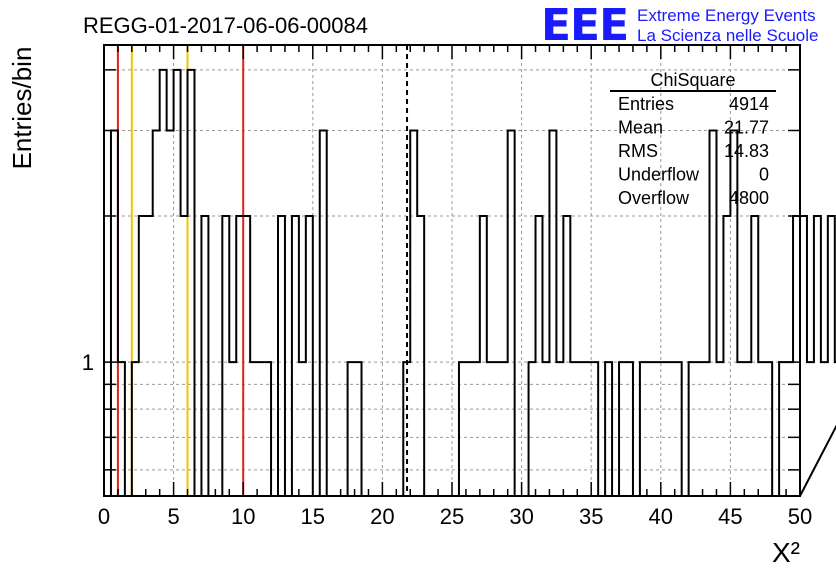  Describe the element at coordinates (225, 25) in the screenshot. I see `chart-title: REGG-01-2017-06-06-00084` at that location.